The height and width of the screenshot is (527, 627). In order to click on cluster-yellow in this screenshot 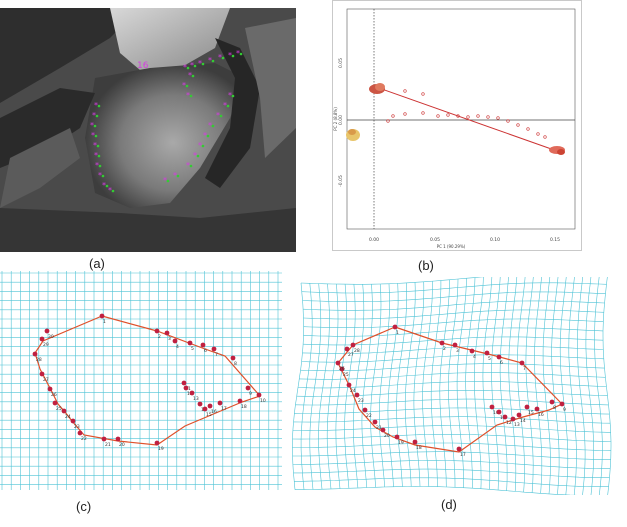, I will do `click(353, 135)`.